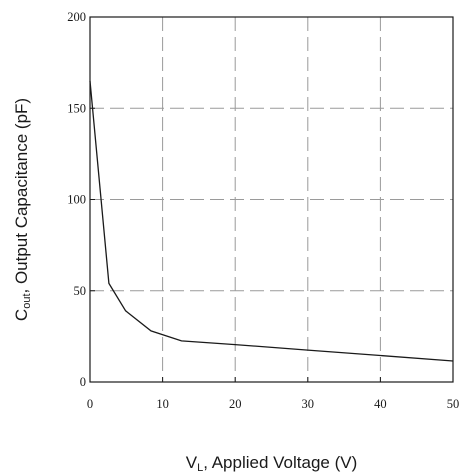  What do you see at coordinates (83, 382) in the screenshot?
I see `y-tick-label: 0` at bounding box center [83, 382].